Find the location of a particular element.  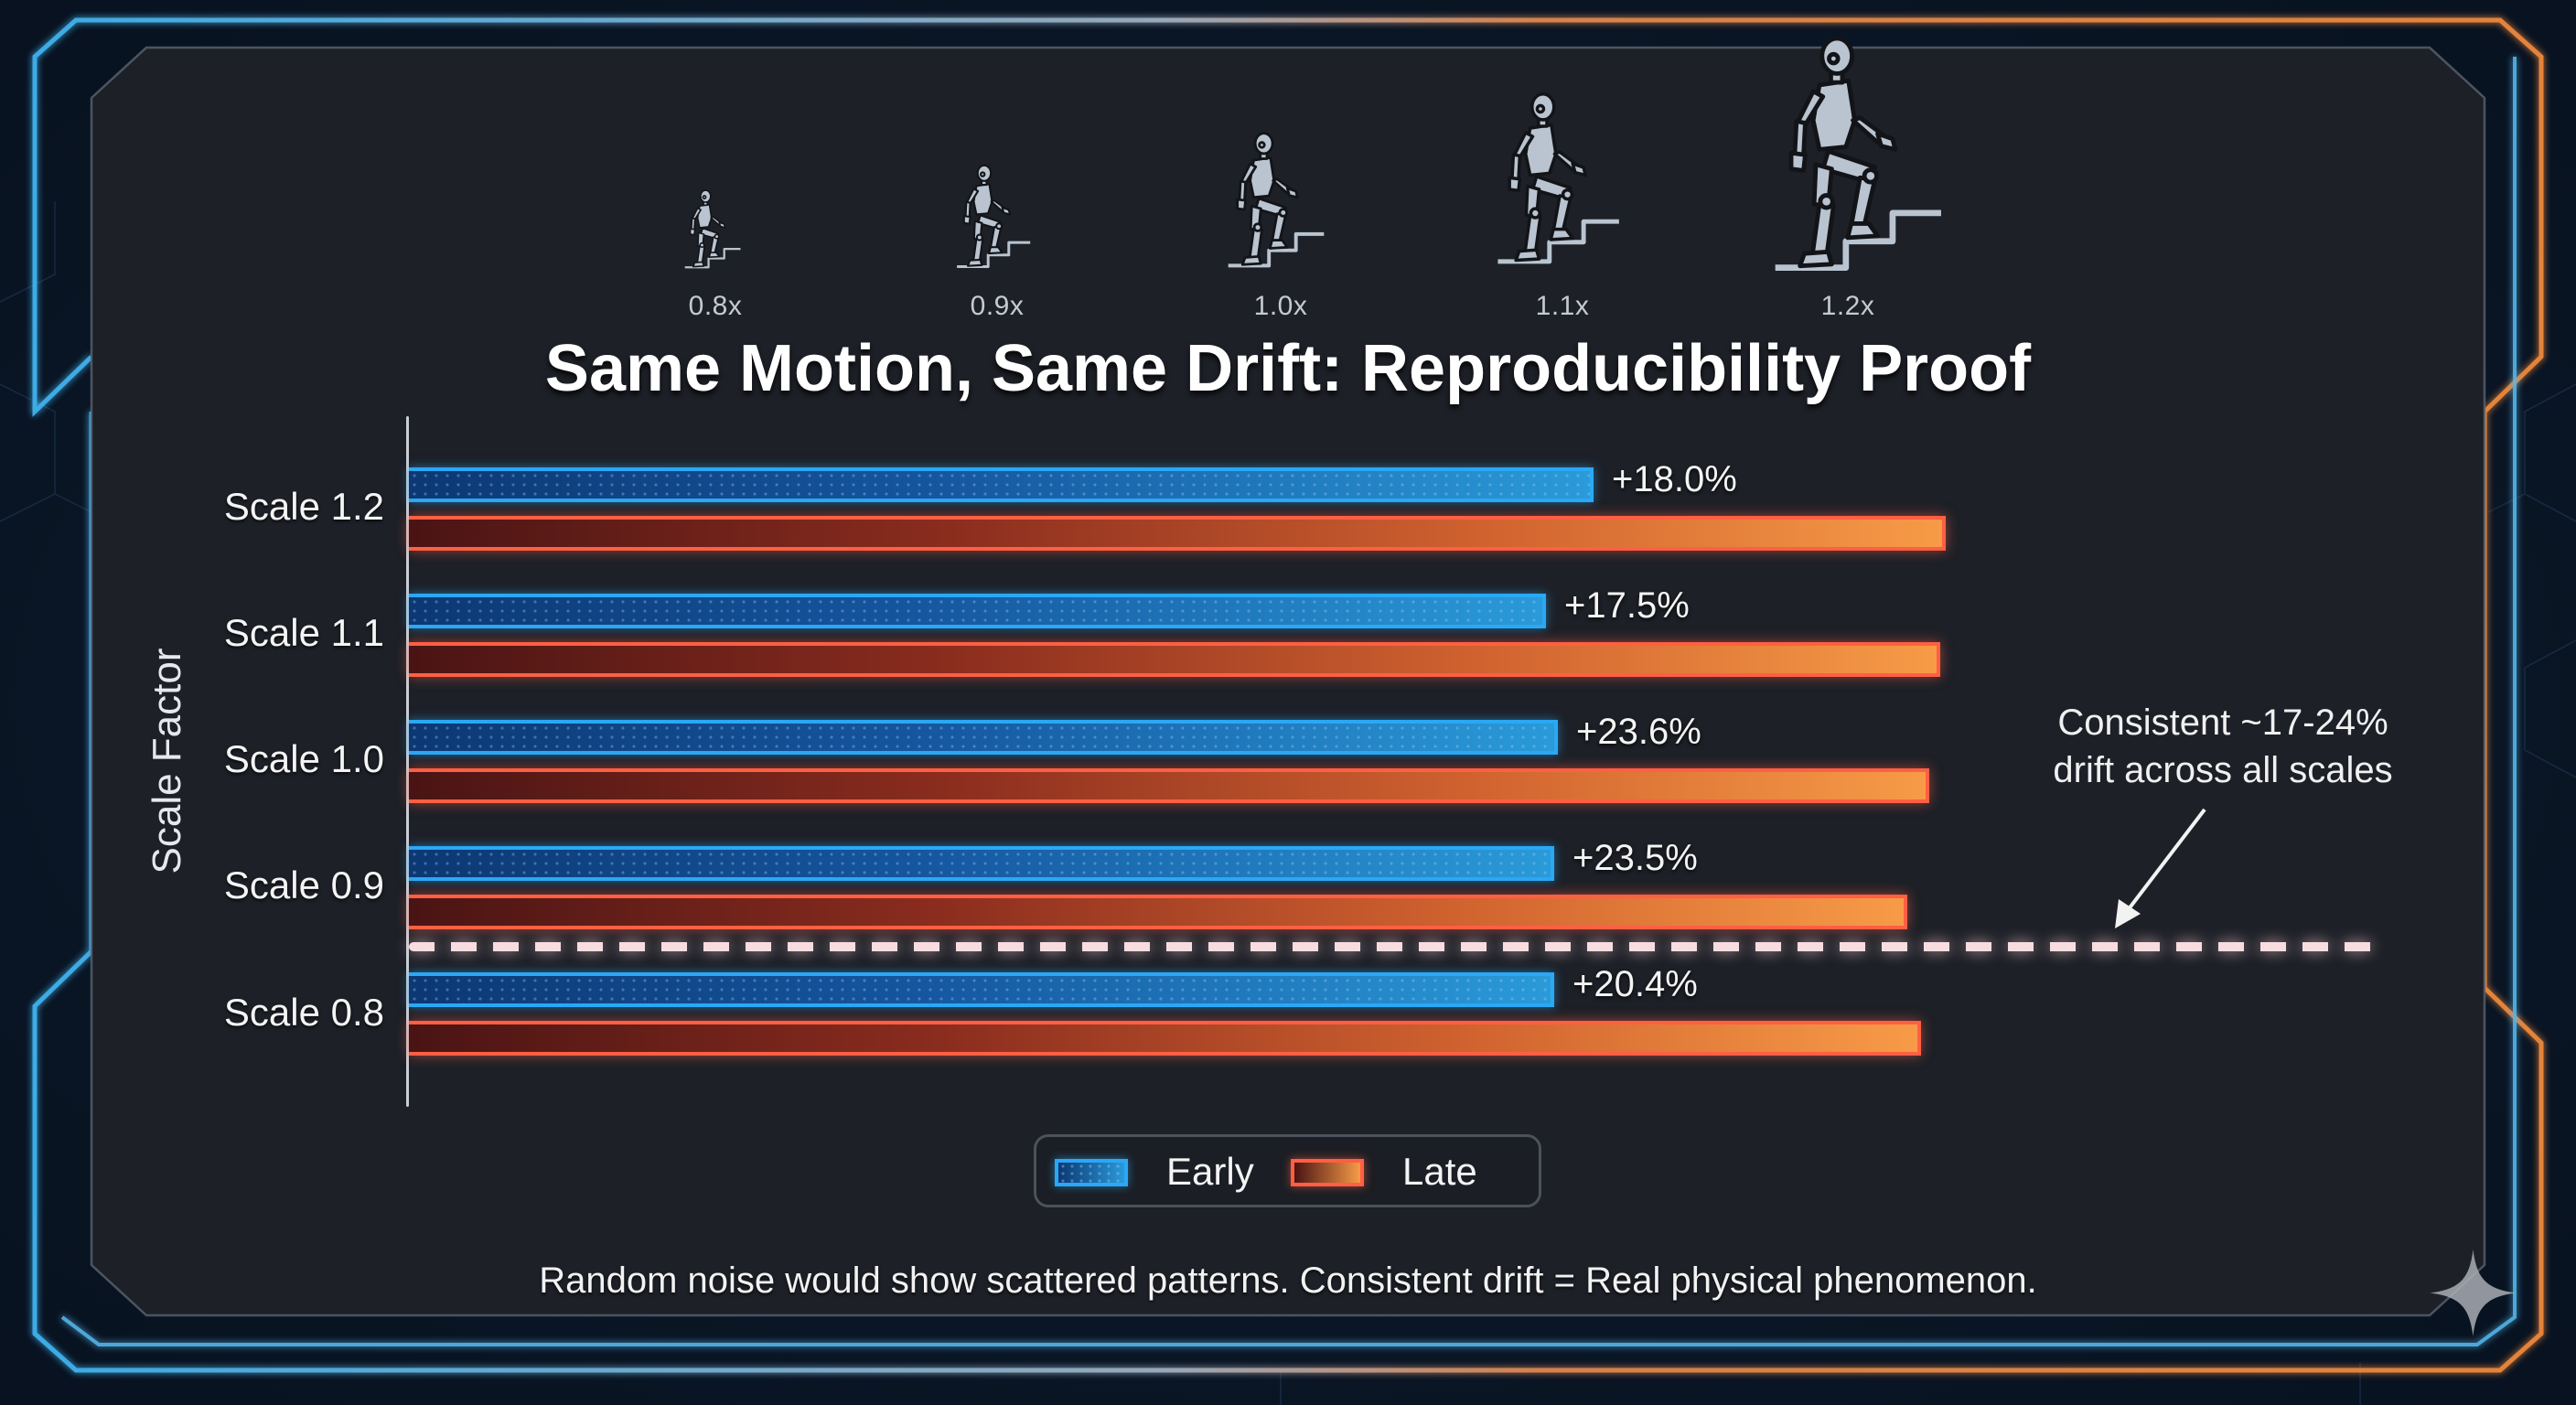

y-axis-line is located at coordinates (408, 761).